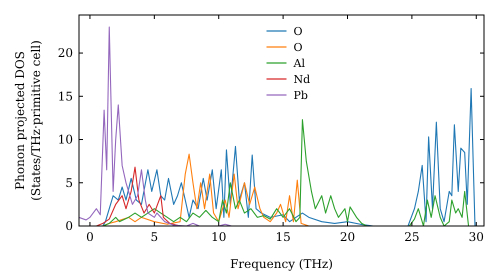  Describe the element at coordinates (299, 63) in the screenshot. I see `legend-label: Al` at that location.